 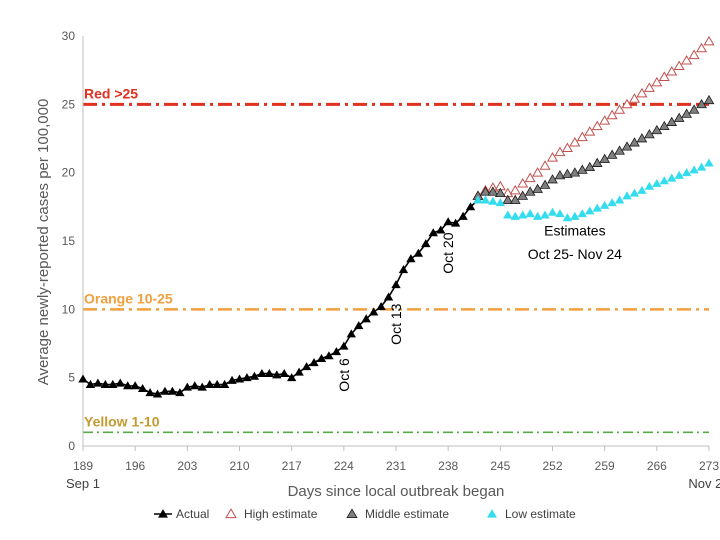 I want to click on legend-item: High estimate, so click(x=271, y=514).